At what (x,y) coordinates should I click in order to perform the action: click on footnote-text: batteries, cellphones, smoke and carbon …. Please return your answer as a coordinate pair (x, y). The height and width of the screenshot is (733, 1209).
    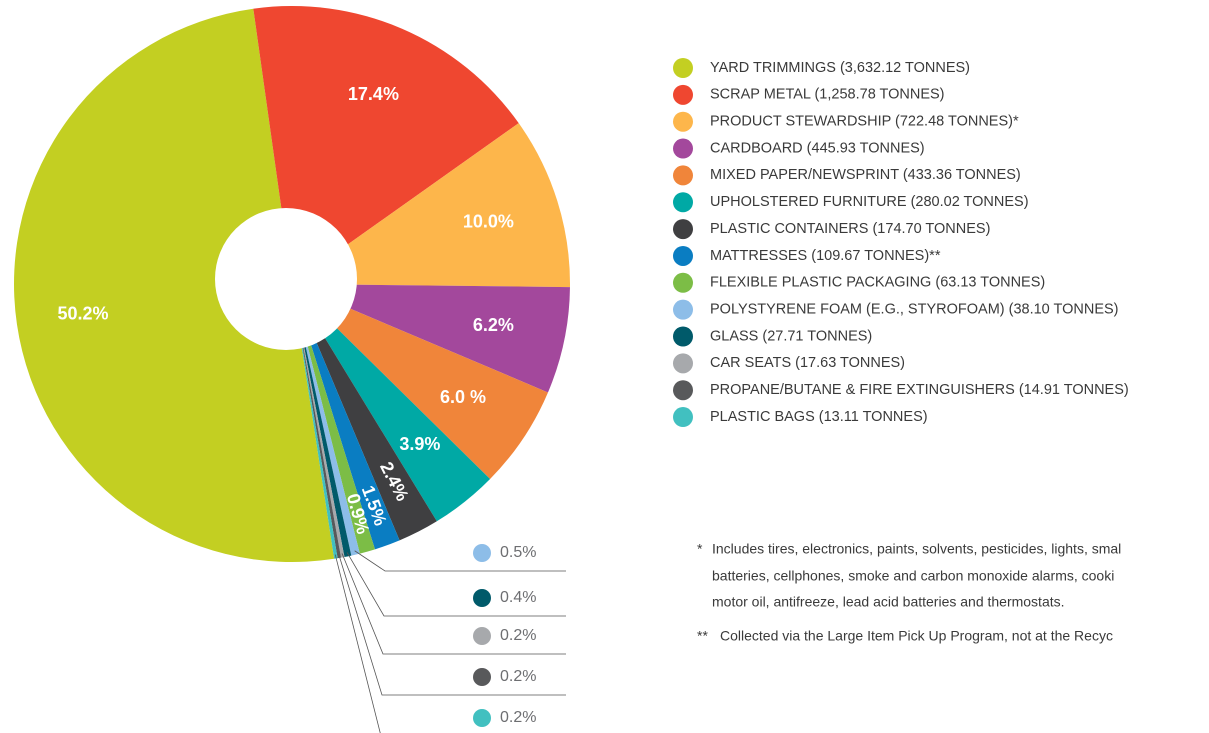
    Looking at the image, I should click on (913, 576).